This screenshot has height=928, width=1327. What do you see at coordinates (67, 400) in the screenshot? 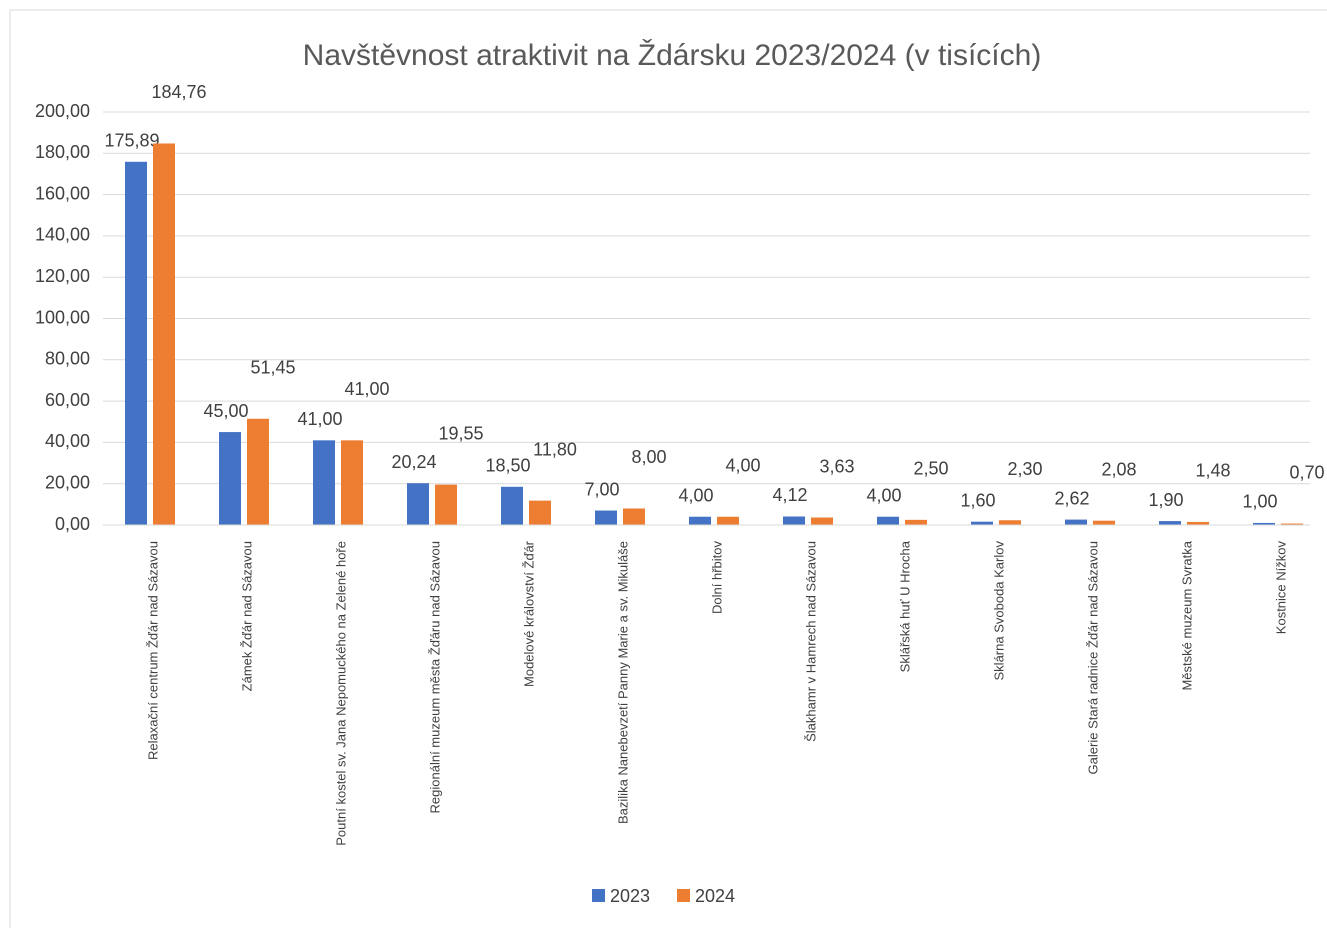
I see `y-tick-label: 60,00` at bounding box center [67, 400].